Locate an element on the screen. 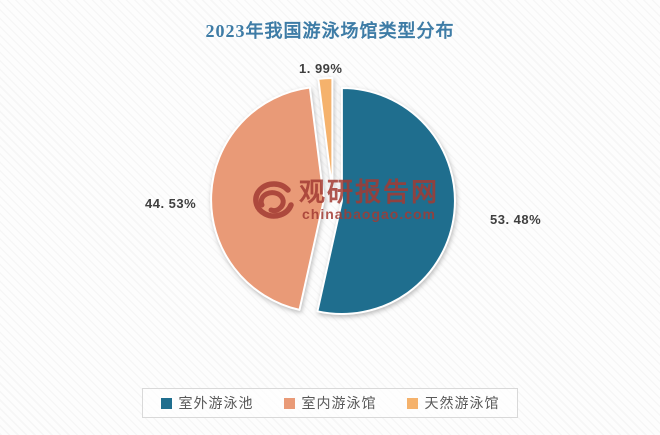 This screenshot has width=660, height=435. legend-swatch-natural-pool is located at coordinates (412, 403).